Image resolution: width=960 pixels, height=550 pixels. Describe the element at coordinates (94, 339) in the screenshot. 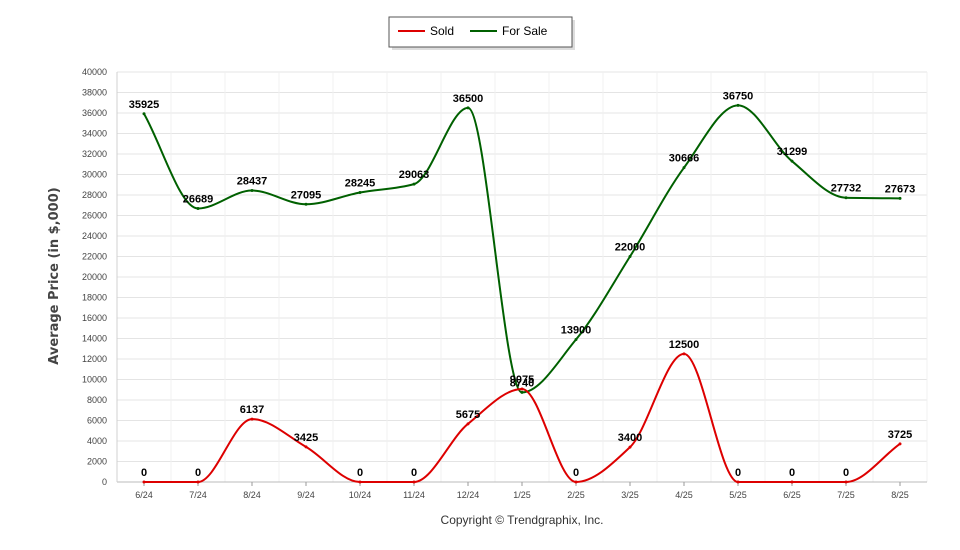

I see `y-tick-label: 14000` at that location.